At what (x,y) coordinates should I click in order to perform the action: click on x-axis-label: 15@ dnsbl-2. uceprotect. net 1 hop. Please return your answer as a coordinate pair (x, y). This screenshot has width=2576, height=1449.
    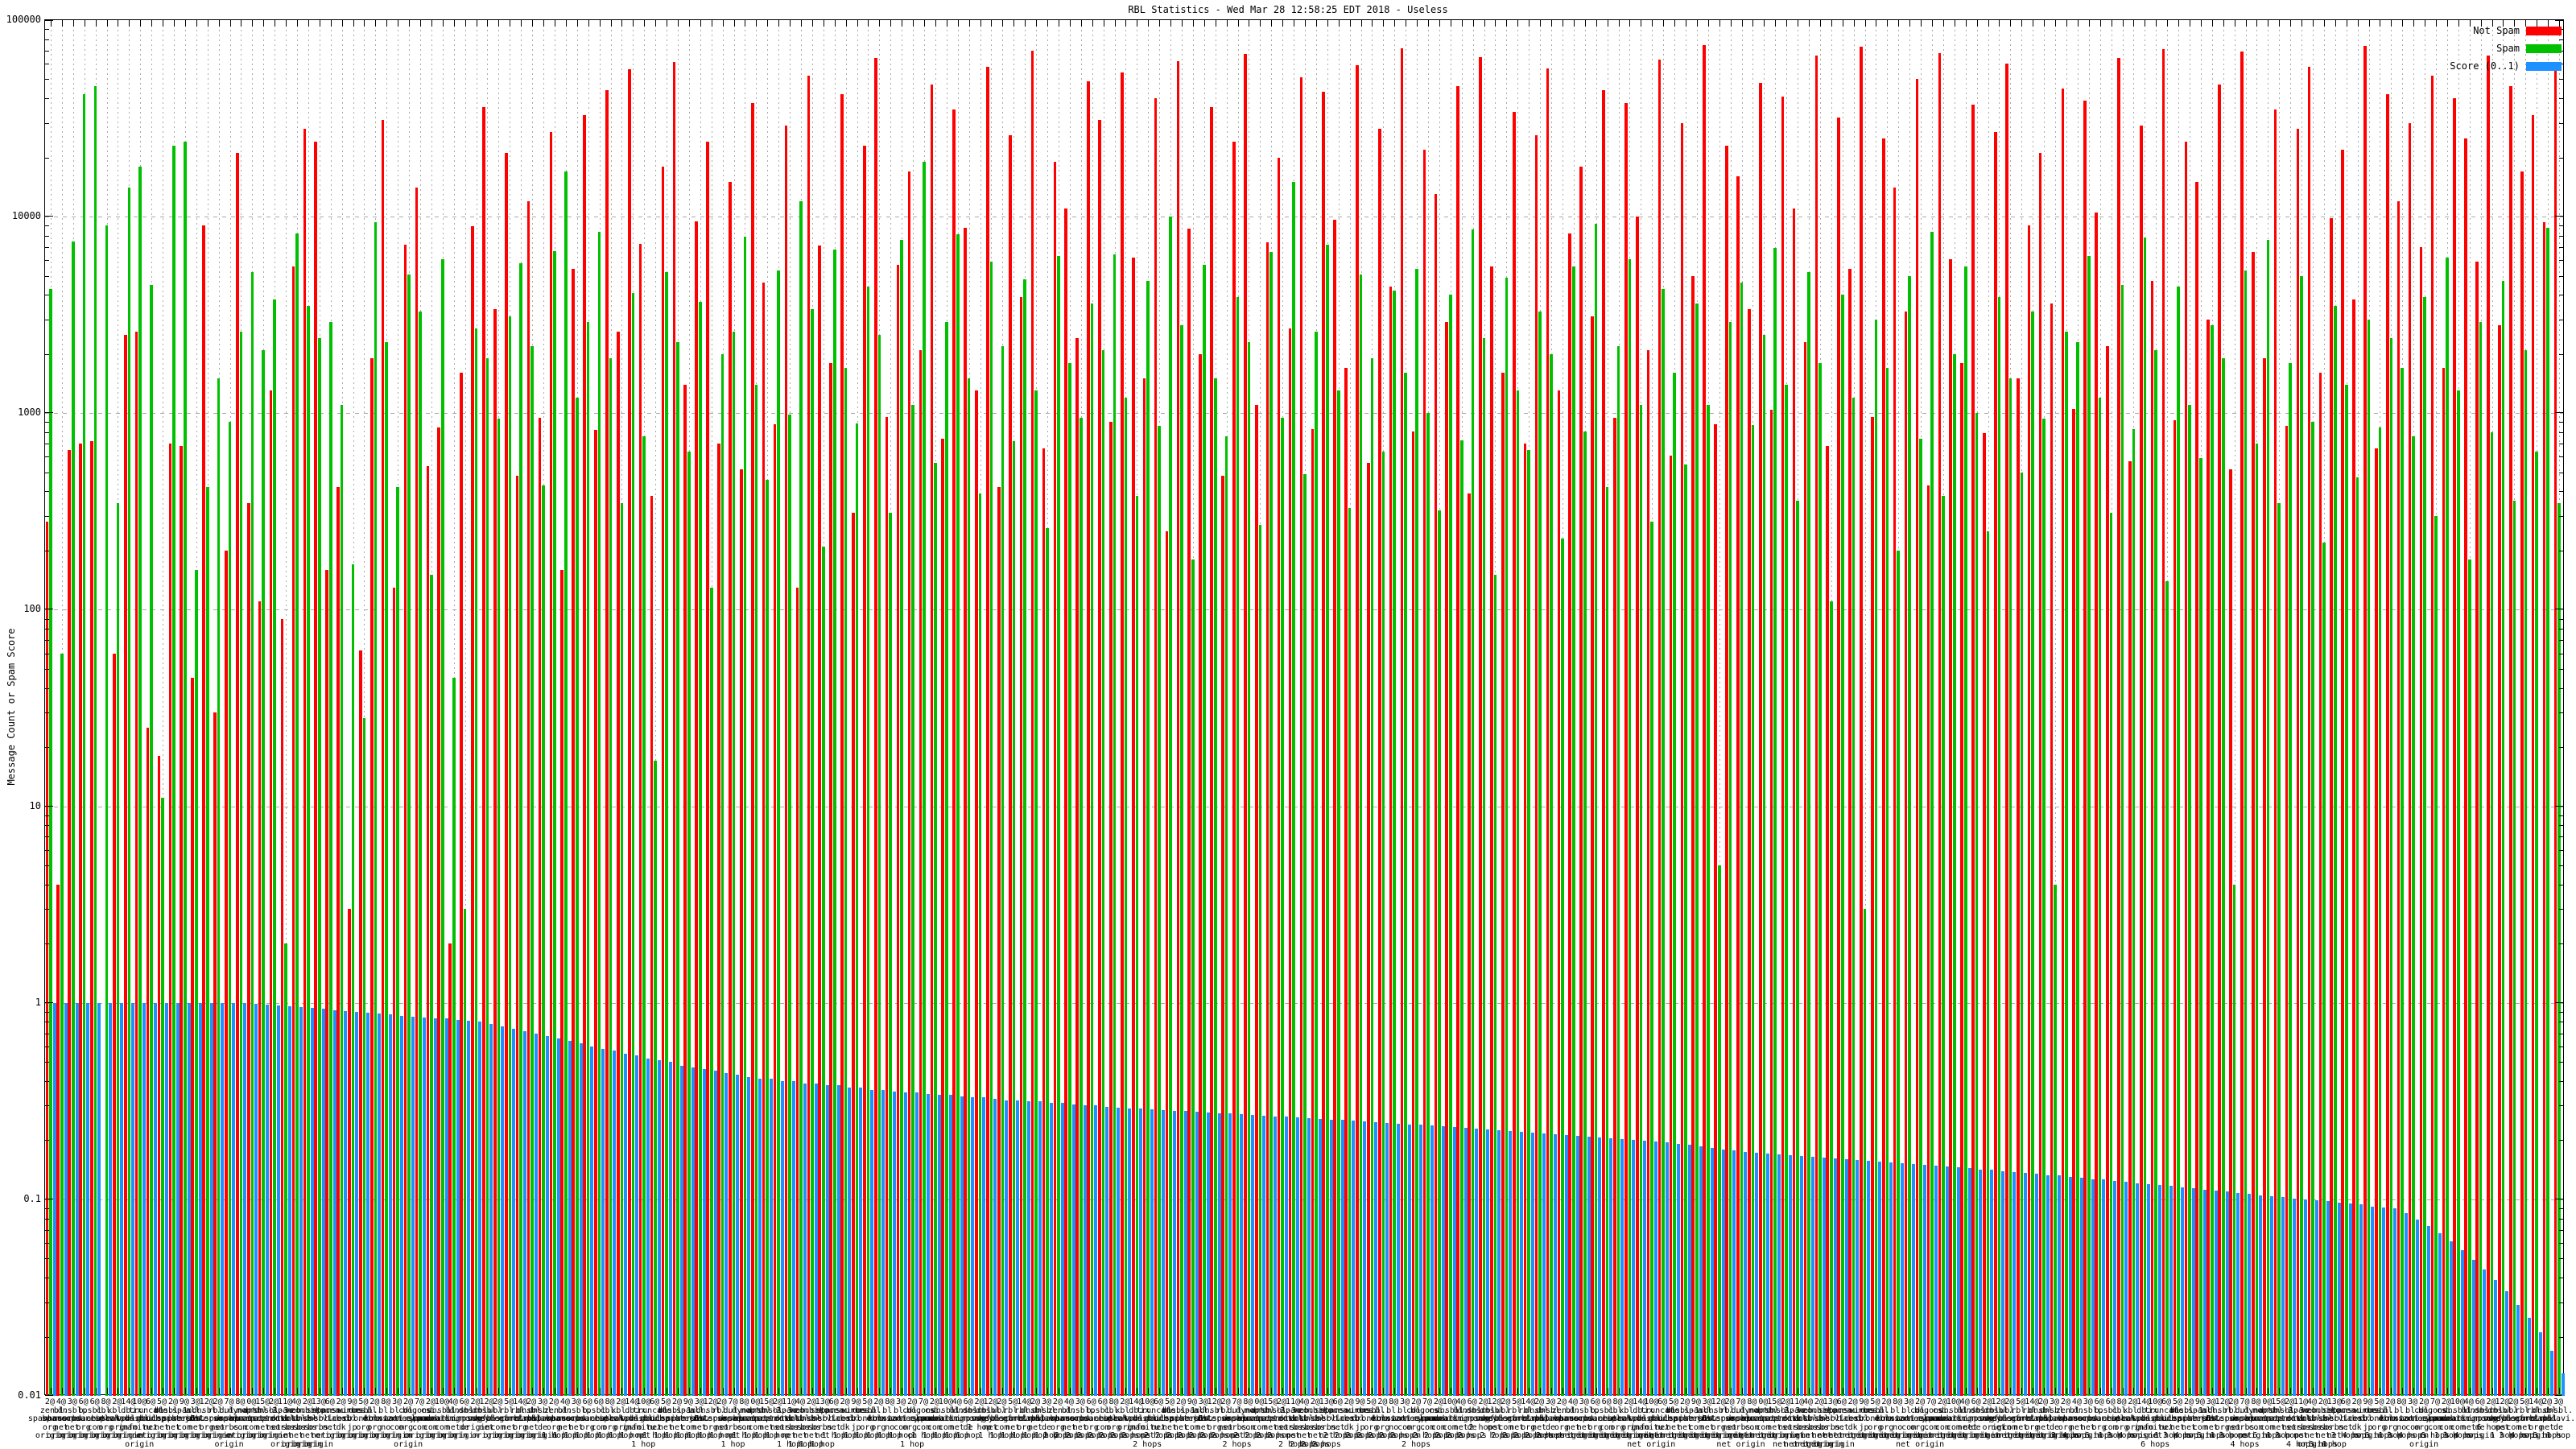
    Looking at the image, I should click on (2279, 1418).